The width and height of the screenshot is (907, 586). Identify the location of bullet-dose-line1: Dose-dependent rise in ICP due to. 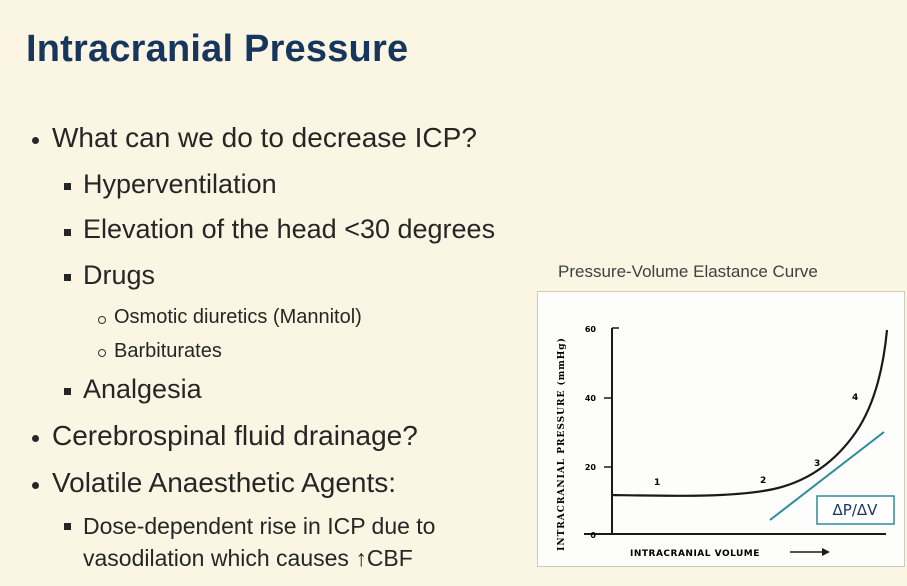
(259, 526).